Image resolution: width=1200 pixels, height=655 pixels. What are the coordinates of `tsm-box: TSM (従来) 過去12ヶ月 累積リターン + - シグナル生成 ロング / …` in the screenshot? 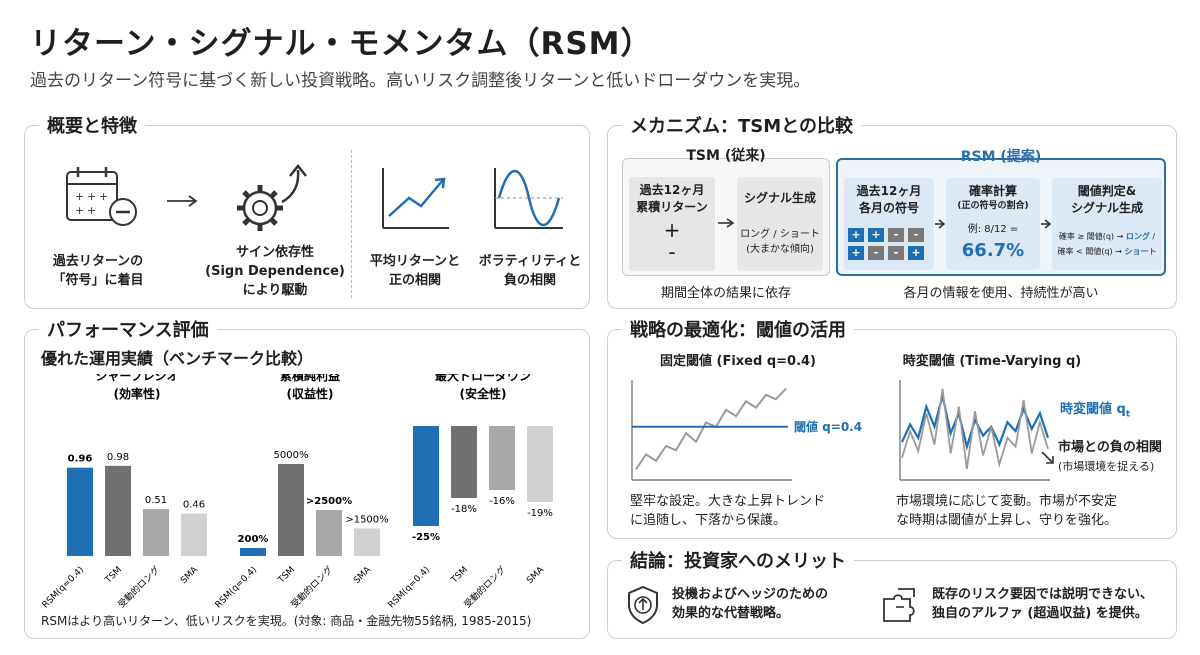 It's located at (726, 212).